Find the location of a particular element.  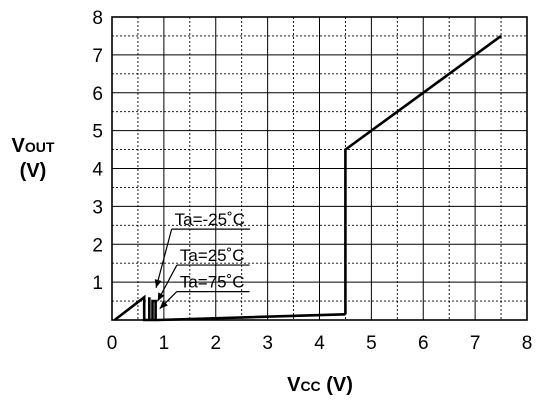

annotation-label: Ta=-25˚C is located at coordinates (210, 219).